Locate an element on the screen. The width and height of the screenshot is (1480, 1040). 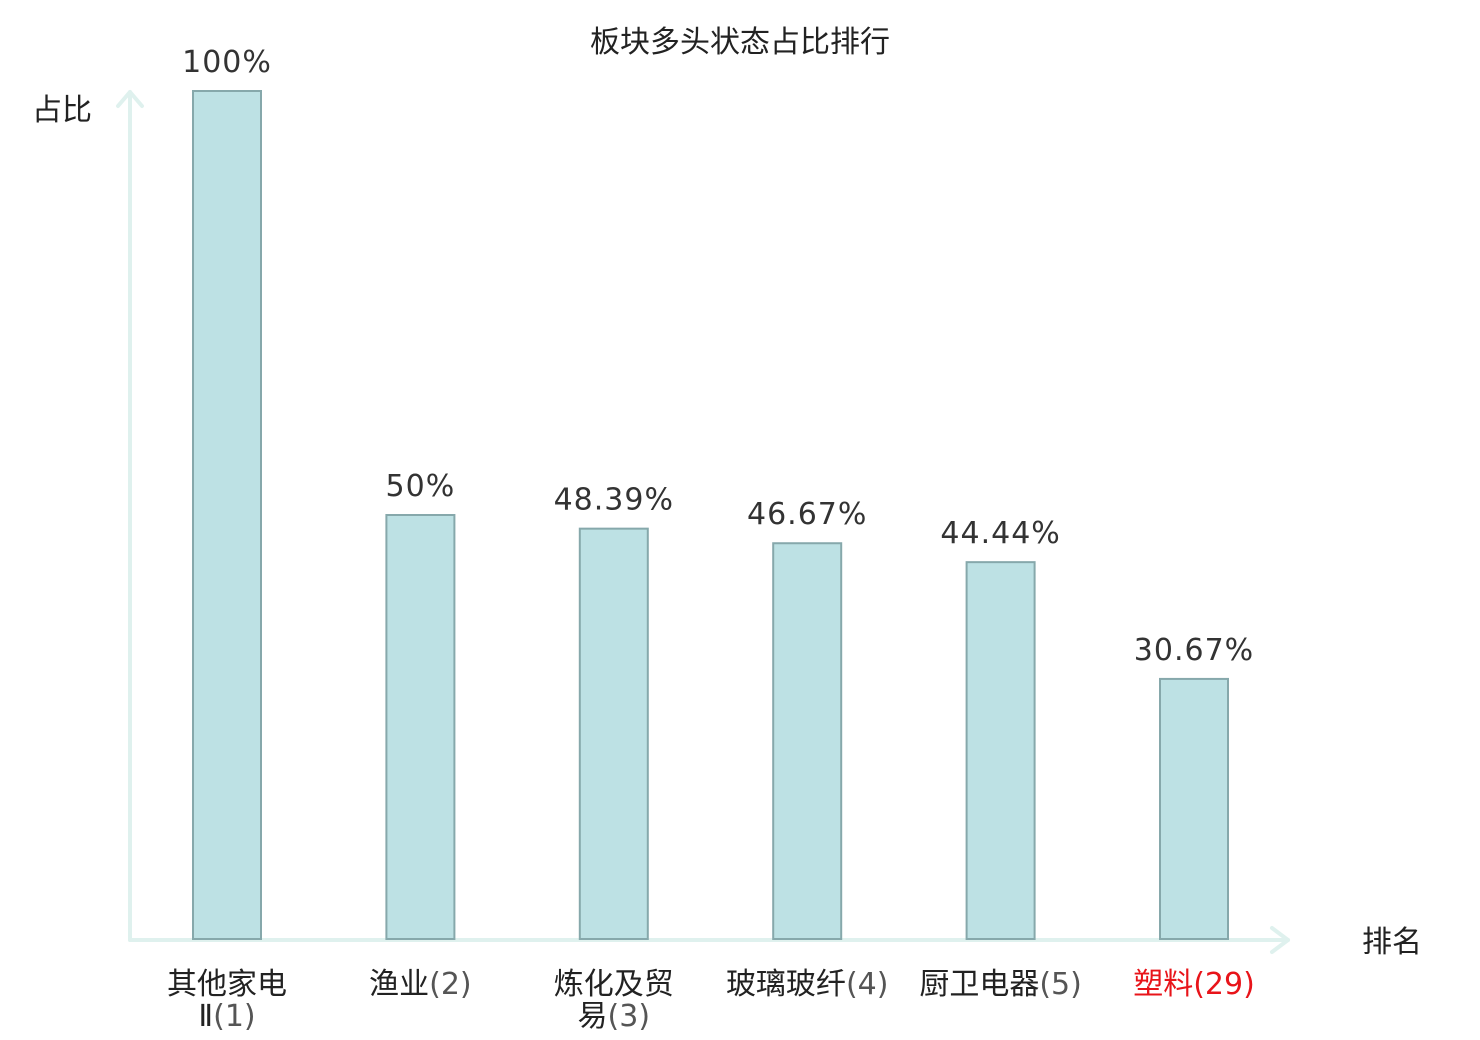
x-axis-arrow-icon is located at coordinates (1280, 940).